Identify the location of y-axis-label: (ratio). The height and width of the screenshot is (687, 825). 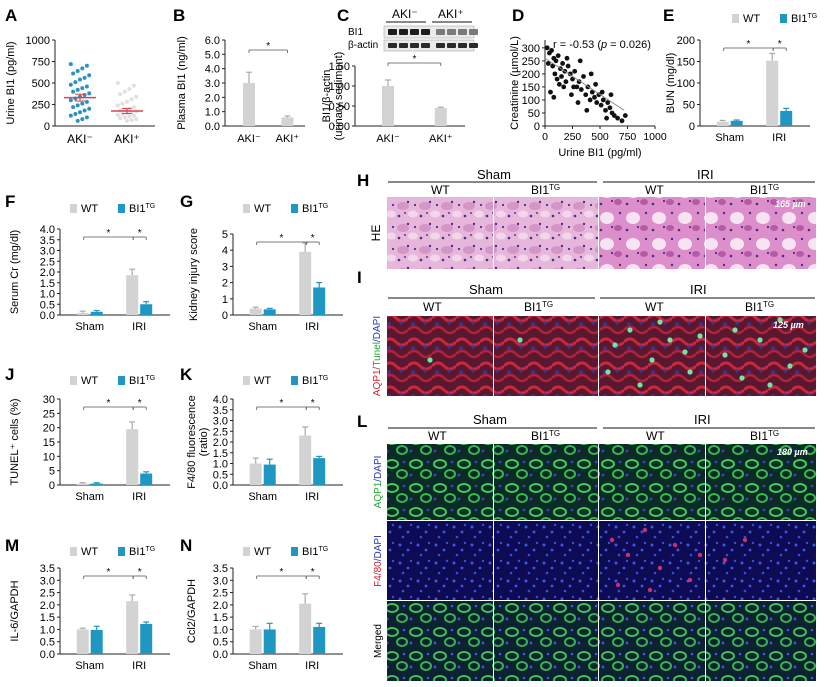
(204, 442).